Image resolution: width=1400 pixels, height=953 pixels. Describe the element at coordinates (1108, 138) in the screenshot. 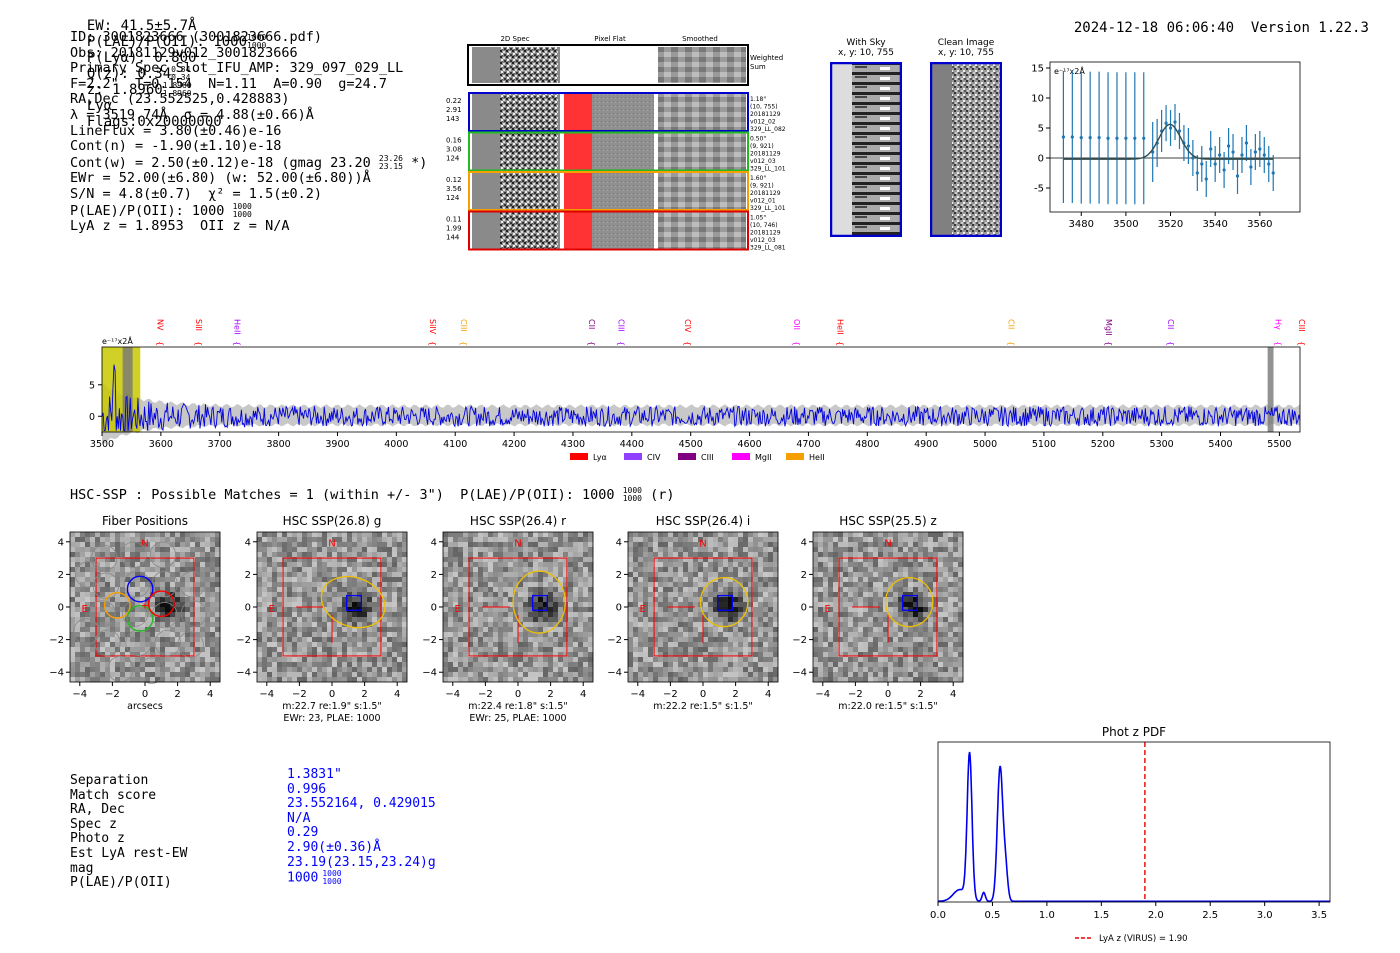

I see `fit-point` at that location.